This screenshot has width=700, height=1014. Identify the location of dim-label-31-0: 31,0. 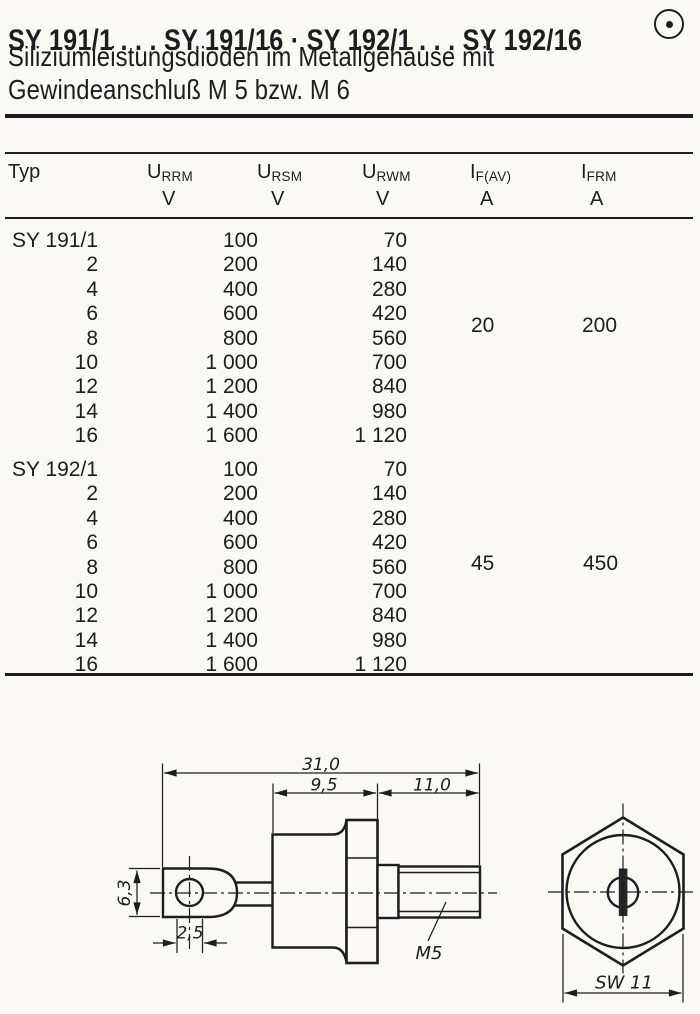
(321, 765).